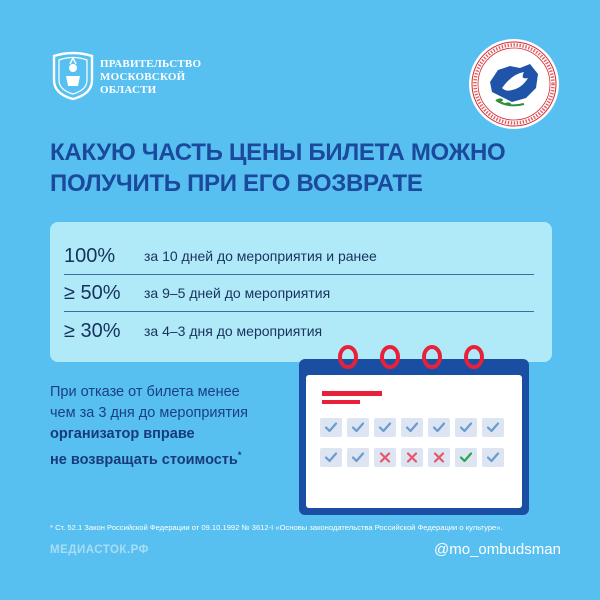 The height and width of the screenshot is (600, 600). I want to click on moscow-region-coat-of-arms-icon, so click(73, 75).